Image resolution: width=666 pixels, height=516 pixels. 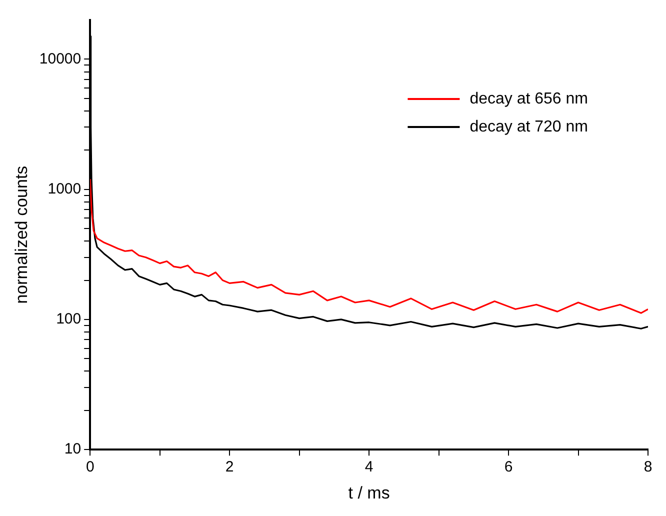 I want to click on y-tick-label: 1000, so click(x=65, y=189).